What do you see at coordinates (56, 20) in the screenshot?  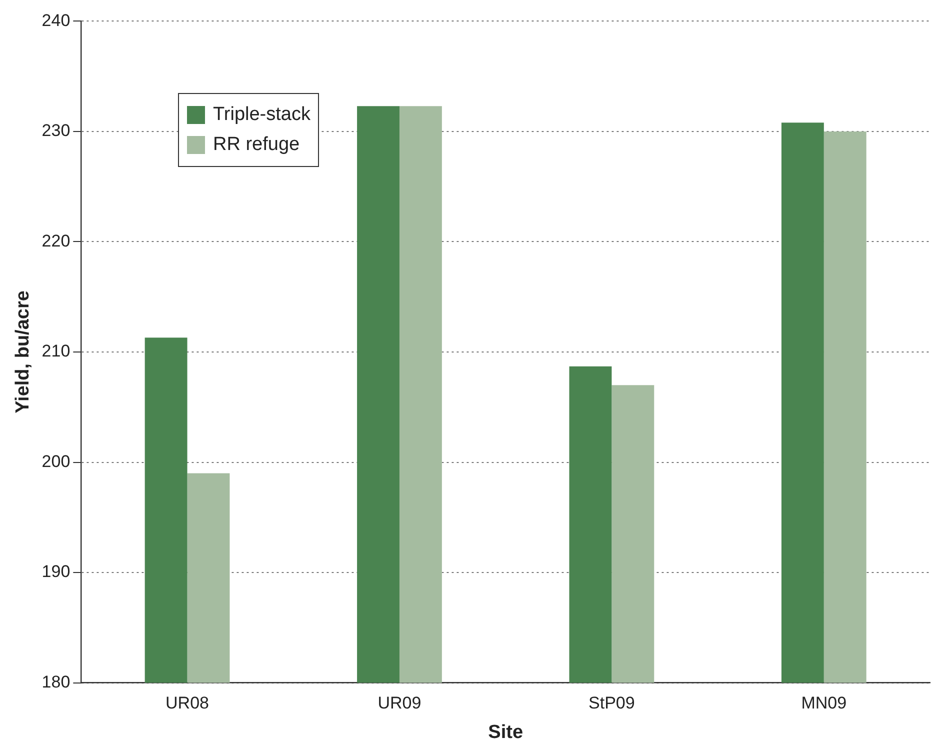 I see `y-tick-label: 240` at bounding box center [56, 20].